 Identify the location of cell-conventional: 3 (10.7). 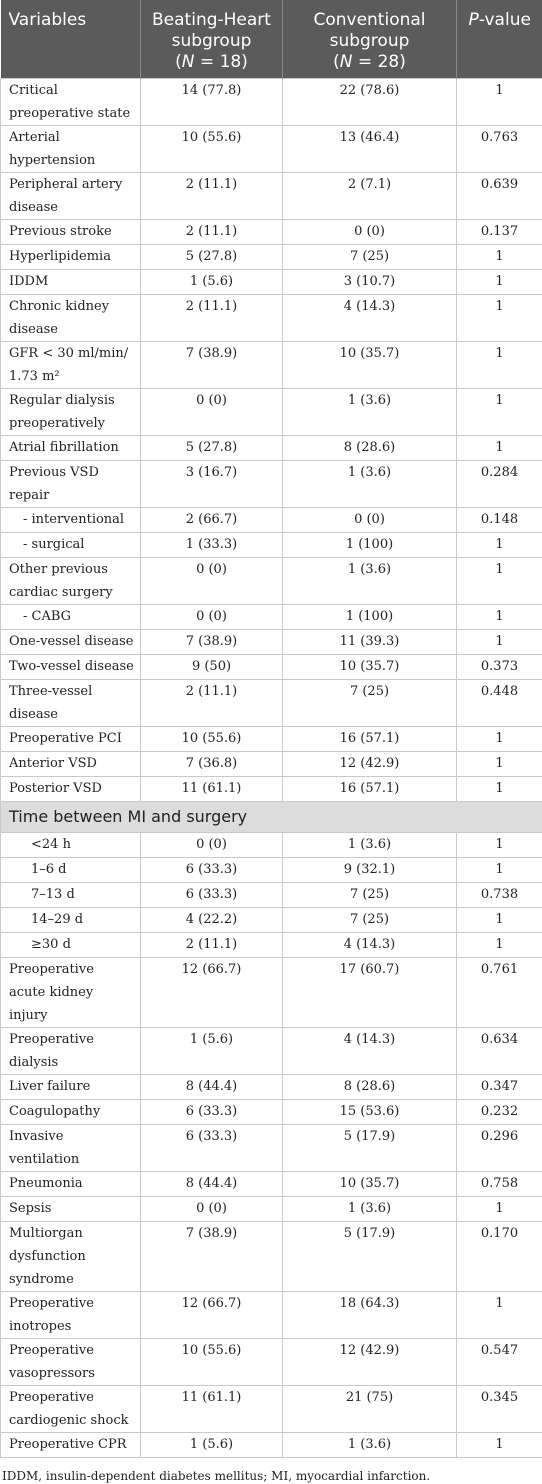
(370, 282).